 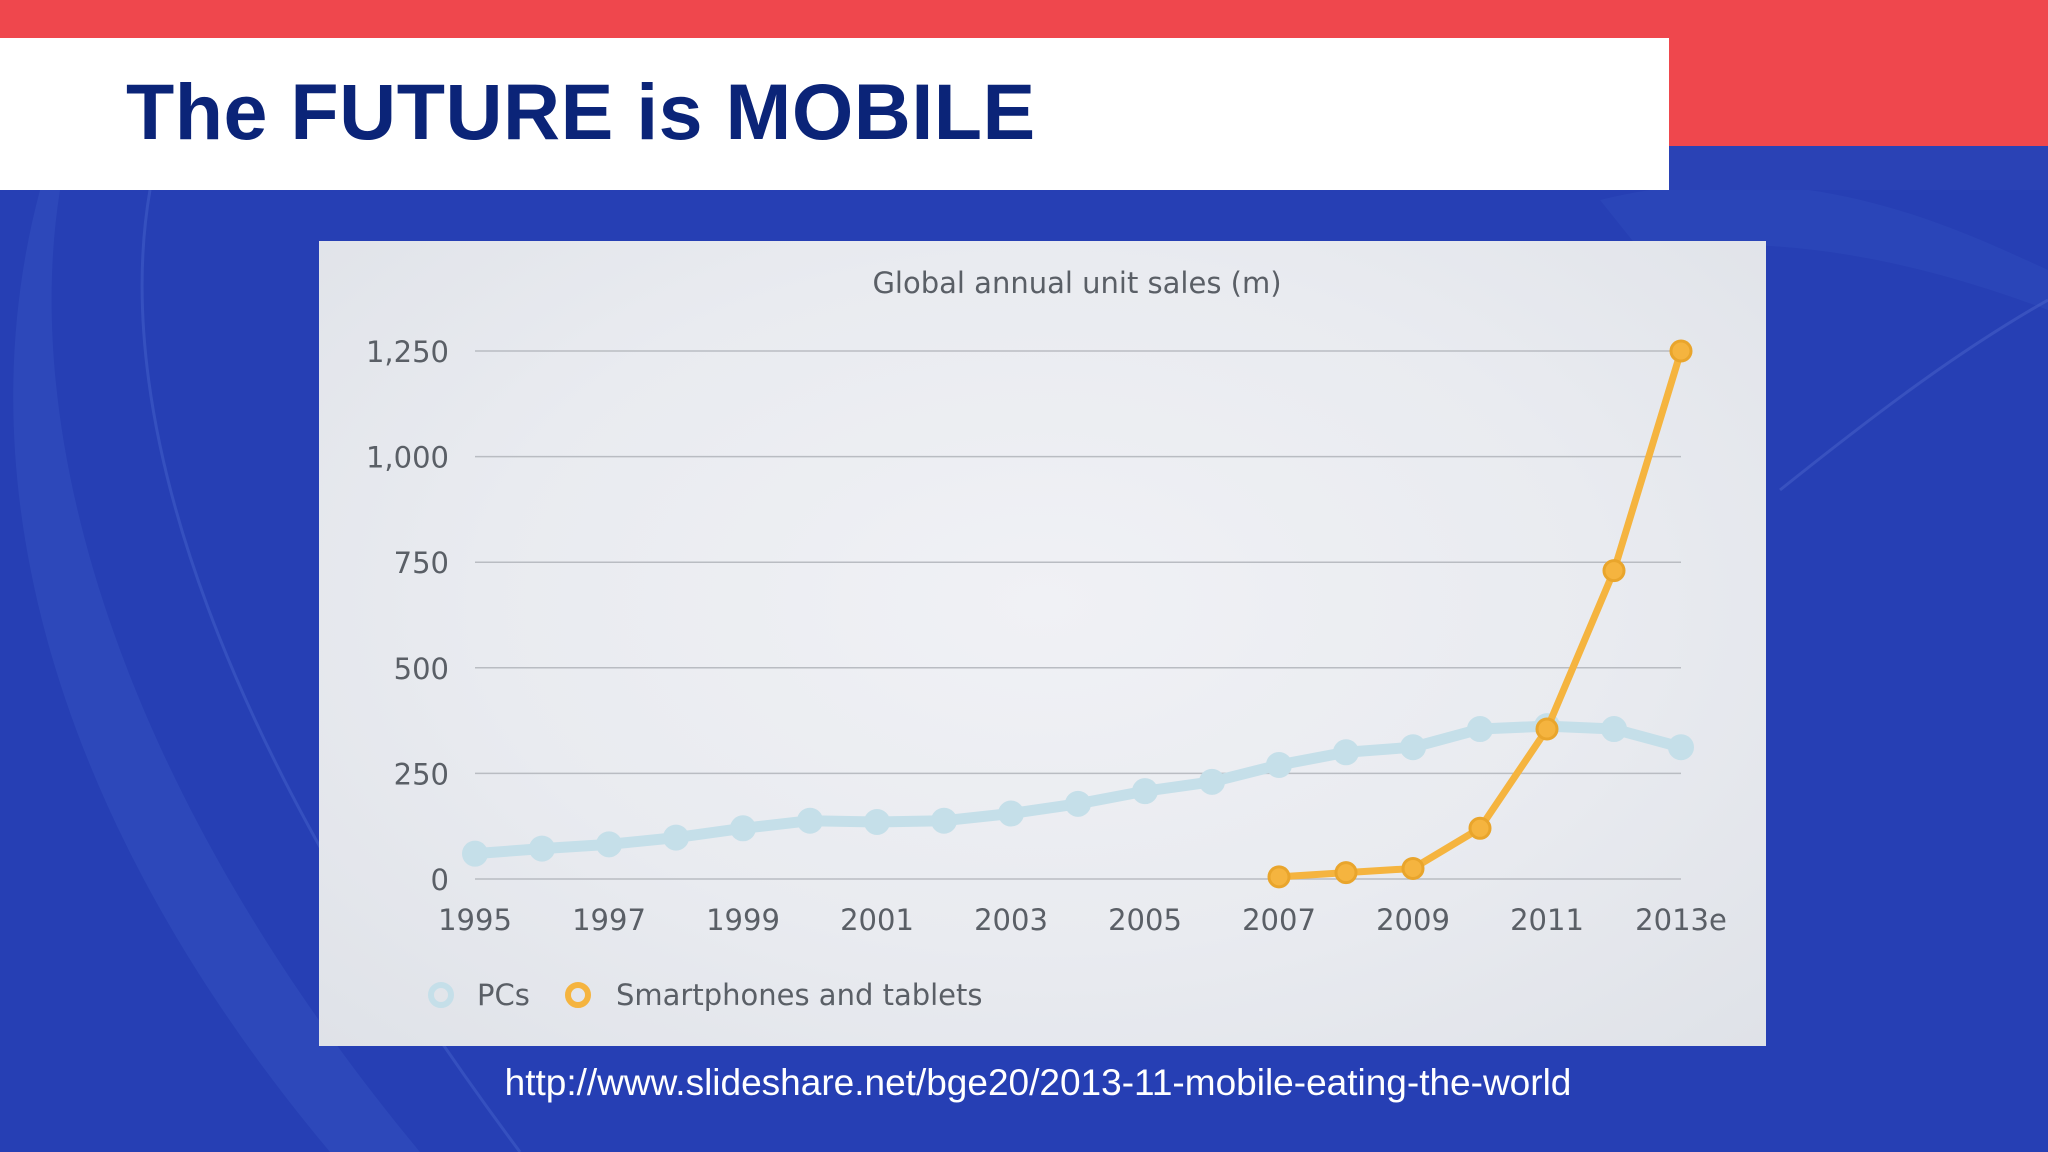 What do you see at coordinates (799, 995) in the screenshot?
I see `legend-label: Smartphones and tablets` at bounding box center [799, 995].